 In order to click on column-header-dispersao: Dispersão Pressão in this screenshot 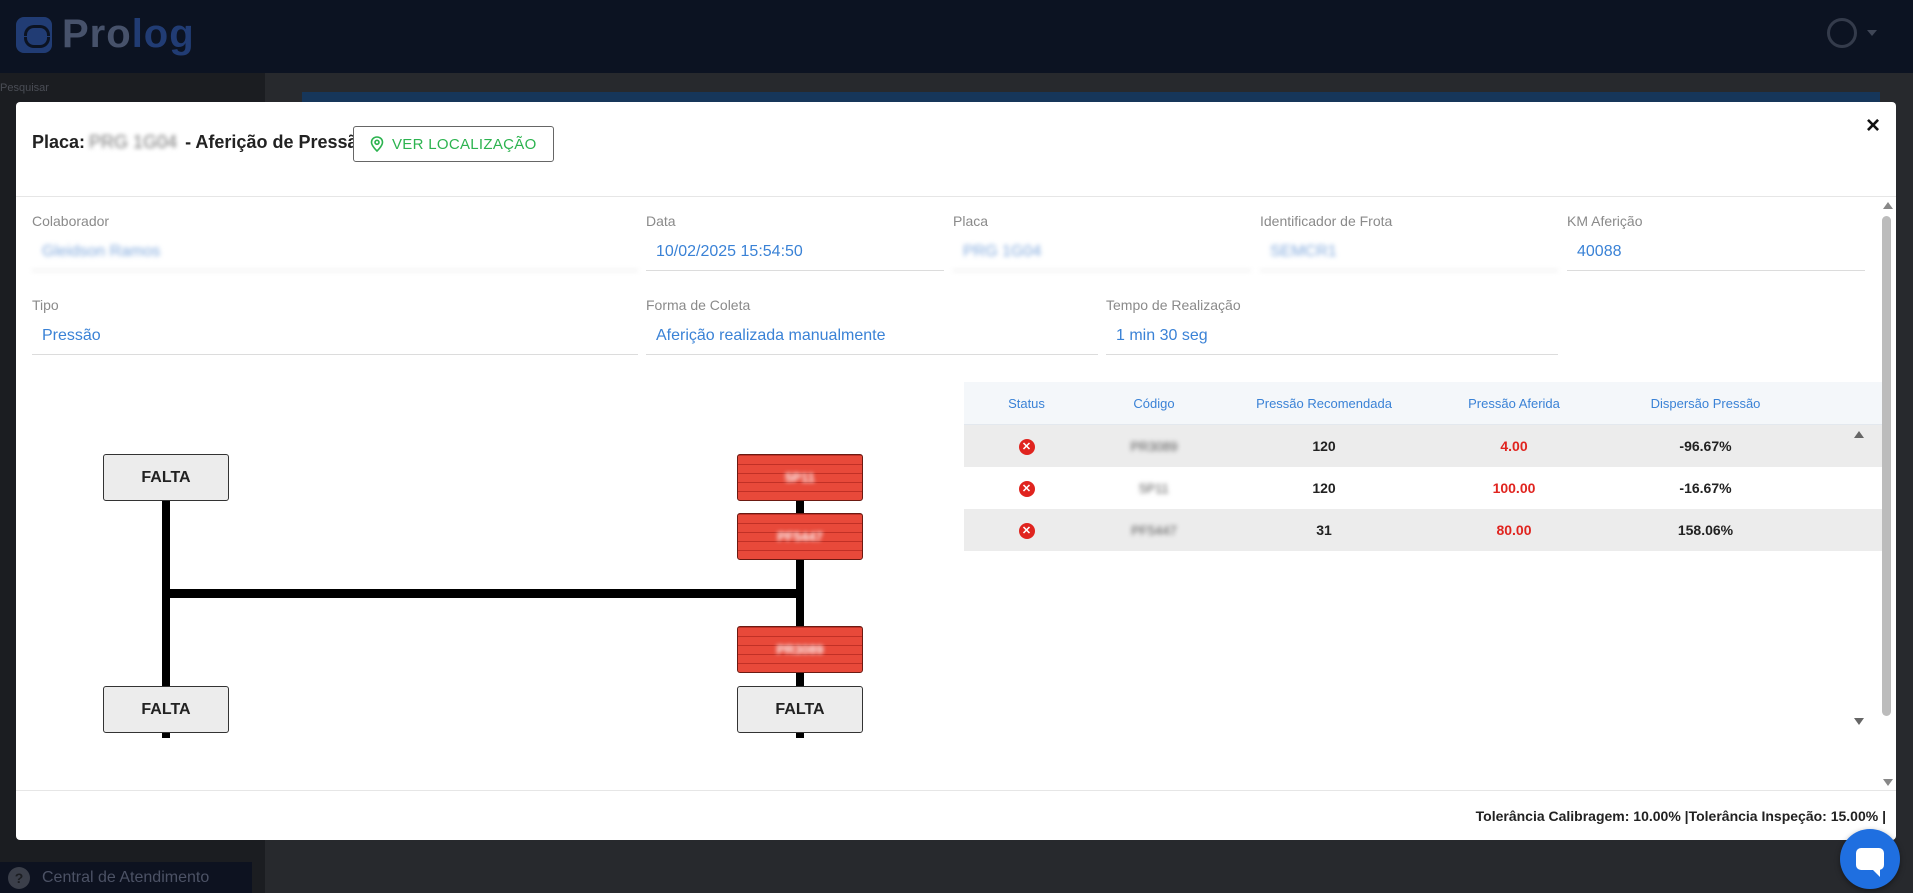, I will do `click(1705, 403)`.